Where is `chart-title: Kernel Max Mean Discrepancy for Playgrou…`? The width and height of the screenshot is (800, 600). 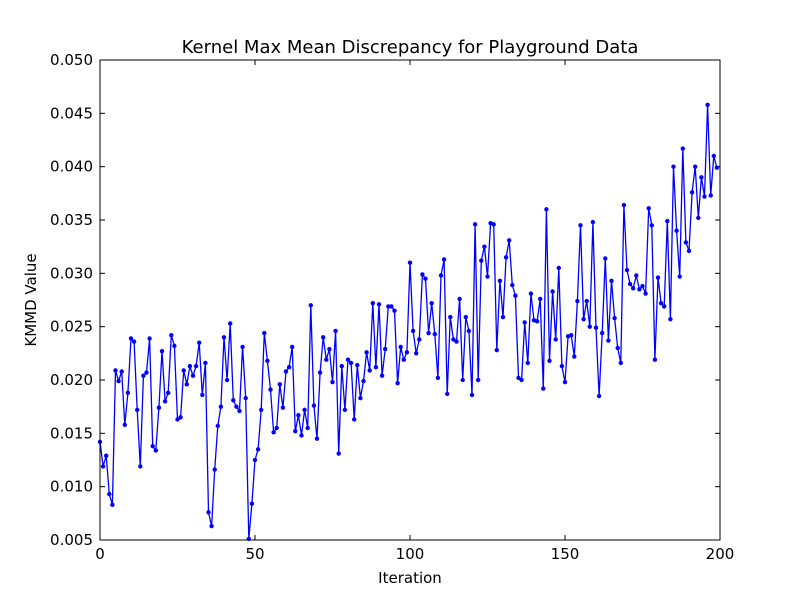
chart-title: Kernel Max Mean Discrepancy for Playgrou… is located at coordinates (410, 47).